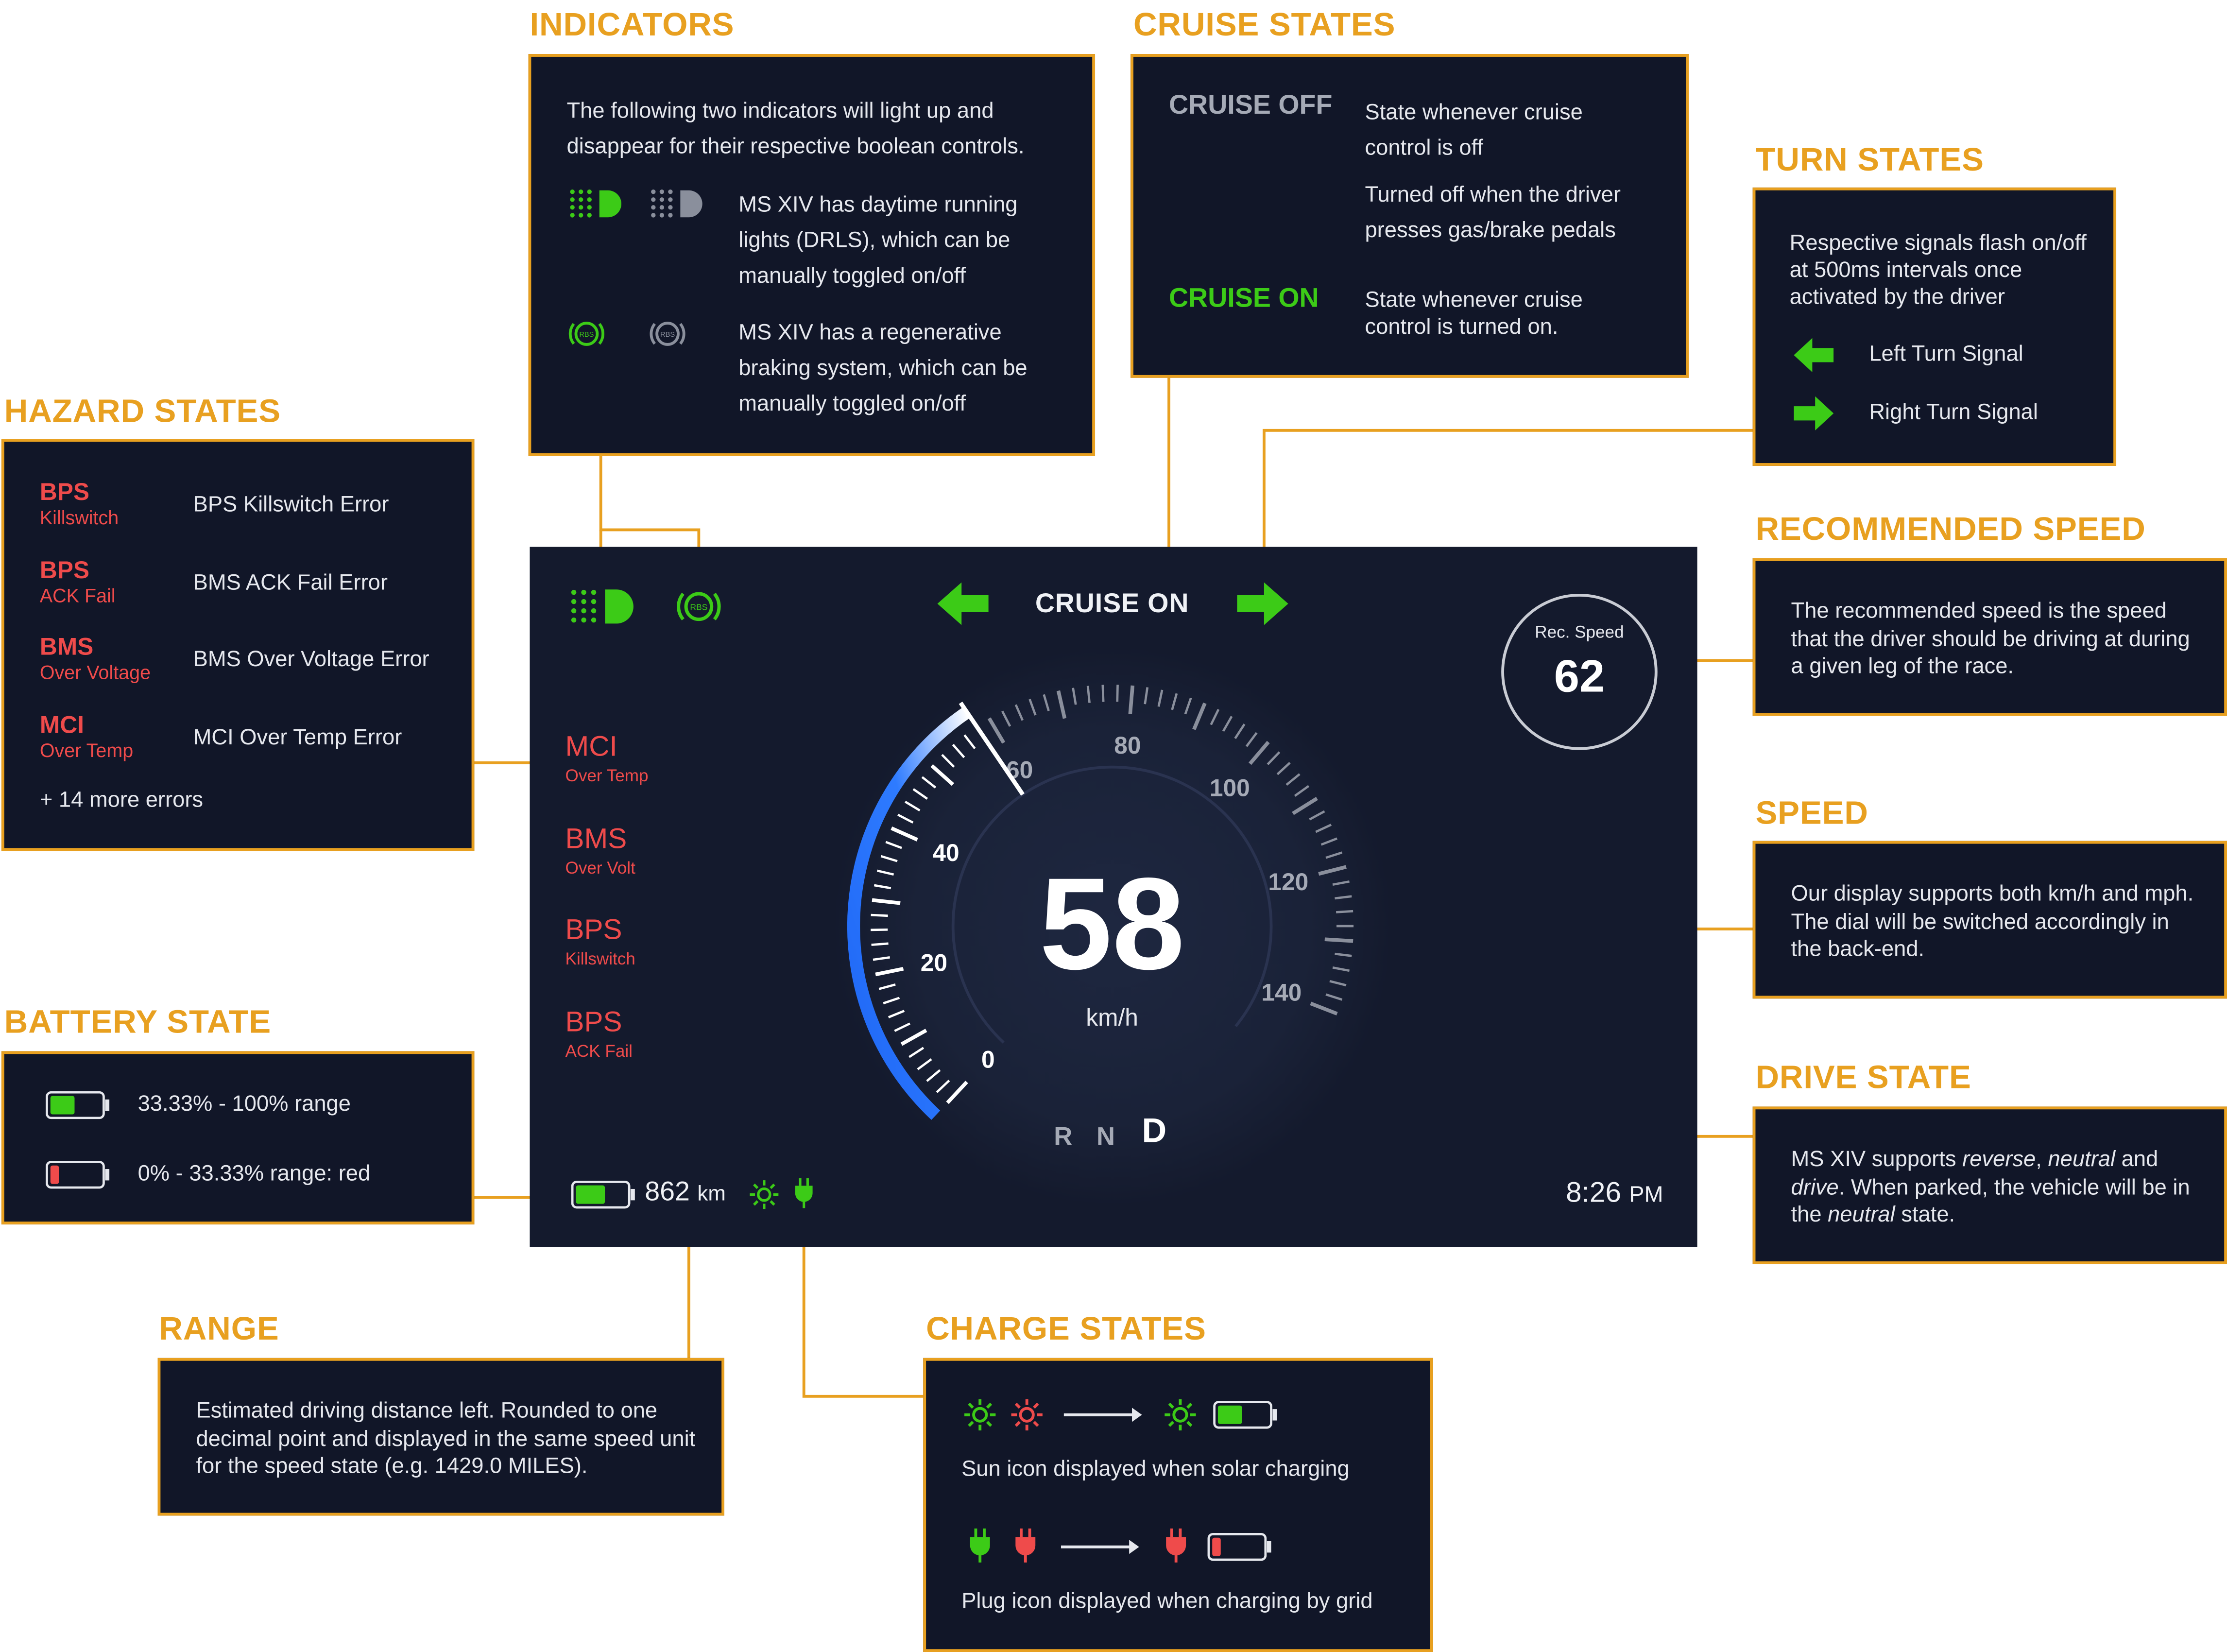  I want to click on cruise-on-label: CRUISE ON, so click(1244, 299).